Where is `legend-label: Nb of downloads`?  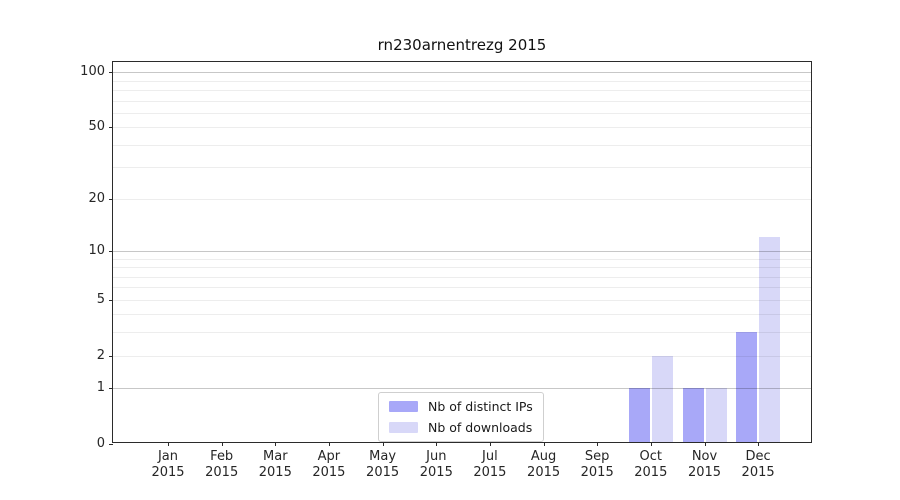 legend-label: Nb of downloads is located at coordinates (480, 427).